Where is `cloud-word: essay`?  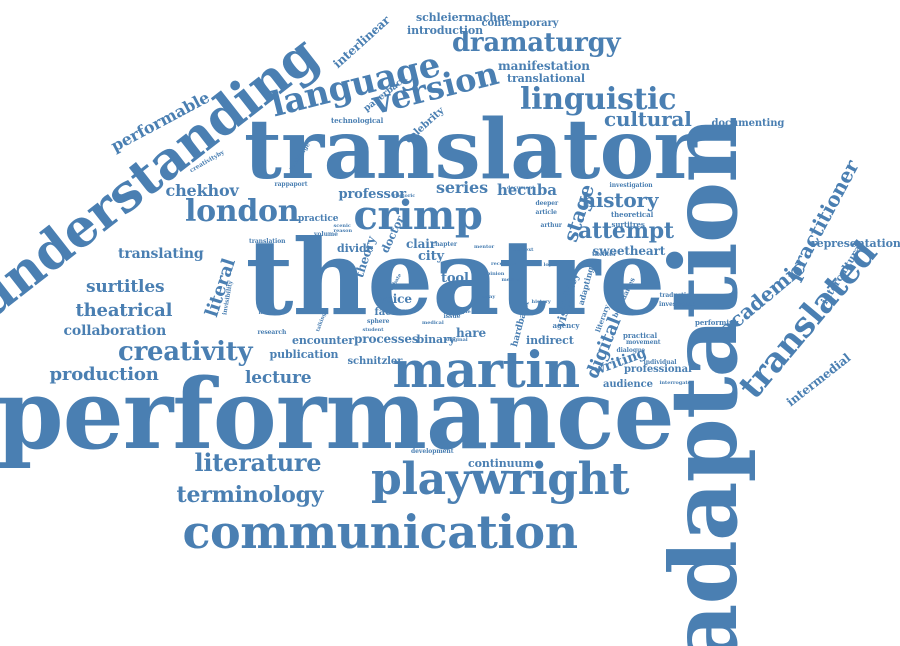 cloud-word: essay is located at coordinates (488, 296).